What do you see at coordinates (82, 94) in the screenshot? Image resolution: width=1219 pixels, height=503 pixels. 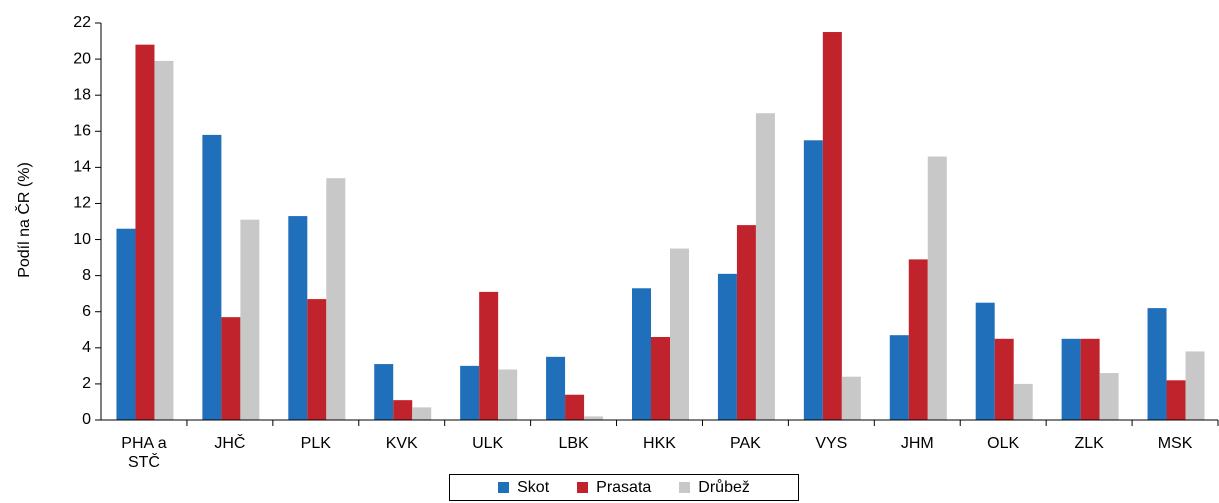 I see `y-tick-label: 18` at bounding box center [82, 94].